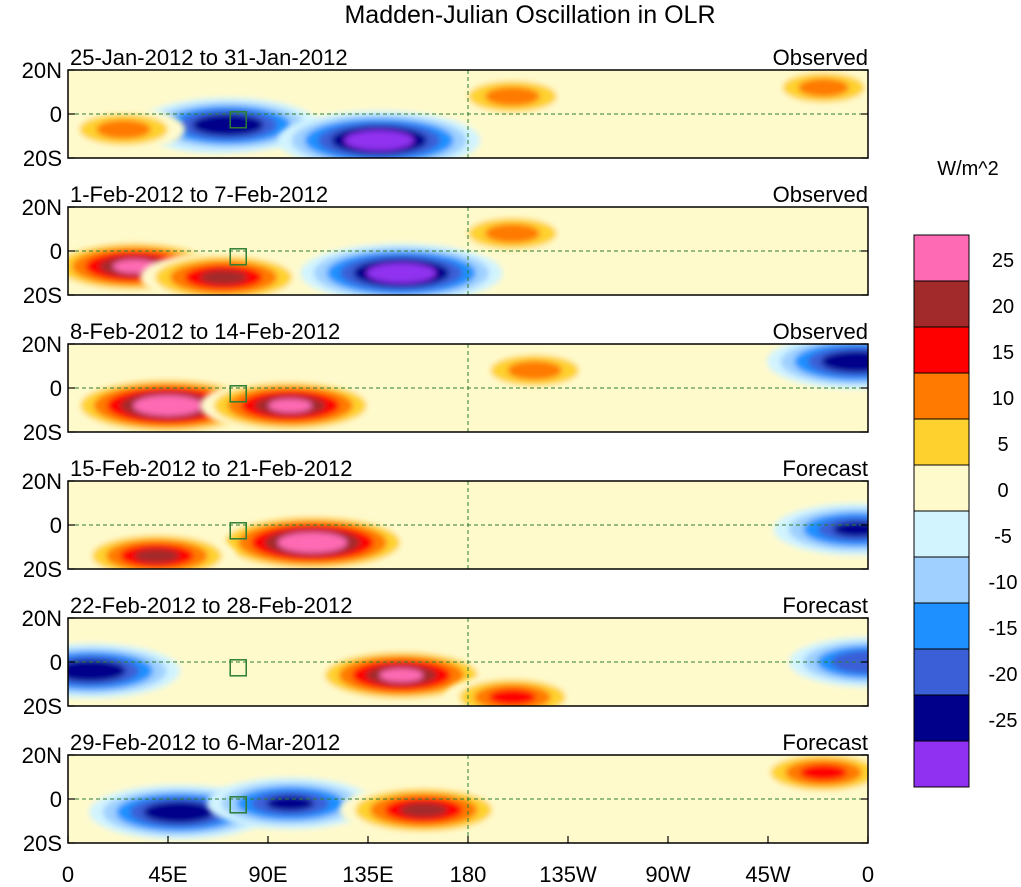 This screenshot has height=887, width=1021. Describe the element at coordinates (1002, 445) in the screenshot. I see `colorbar-label: 5` at that location.